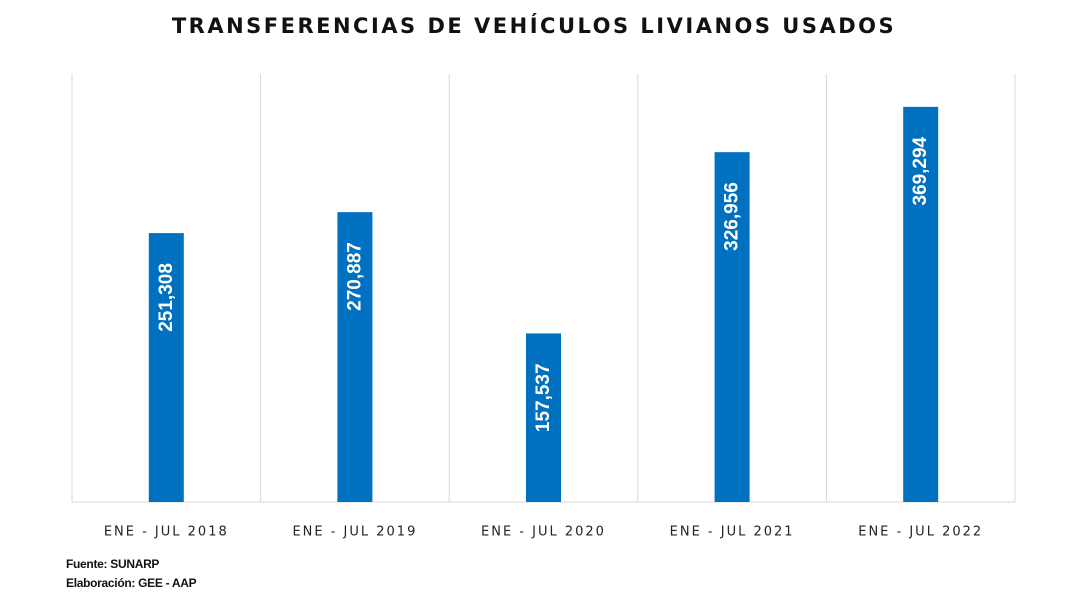 This screenshot has width=1068, height=600. I want to click on data-label: 369,294, so click(920, 170).